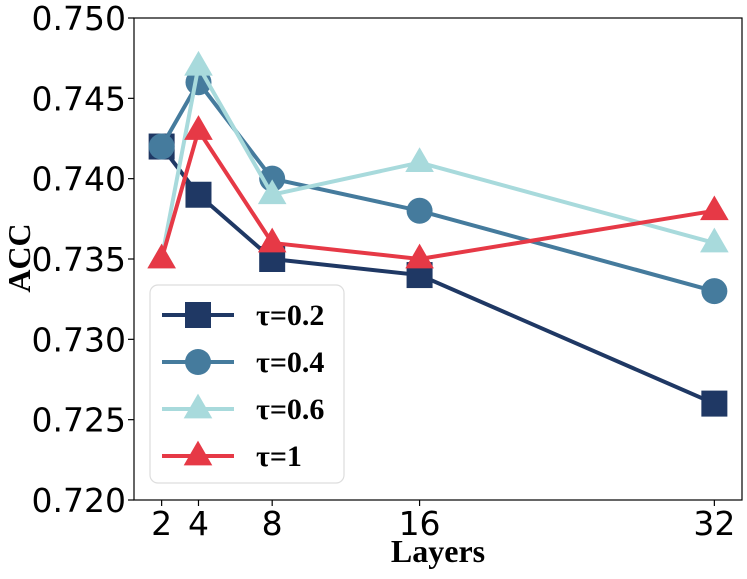 The height and width of the screenshot is (579, 747). I want to click on x-tick-label: 4, so click(198, 523).